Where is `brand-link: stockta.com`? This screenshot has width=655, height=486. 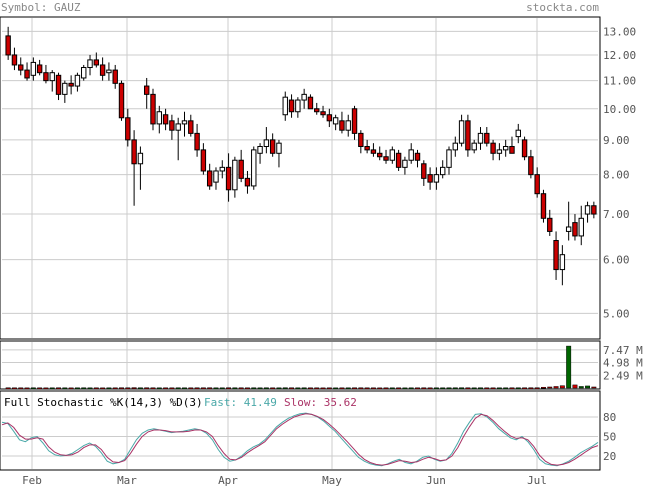 brand-link: stockta.com is located at coordinates (562, 7).